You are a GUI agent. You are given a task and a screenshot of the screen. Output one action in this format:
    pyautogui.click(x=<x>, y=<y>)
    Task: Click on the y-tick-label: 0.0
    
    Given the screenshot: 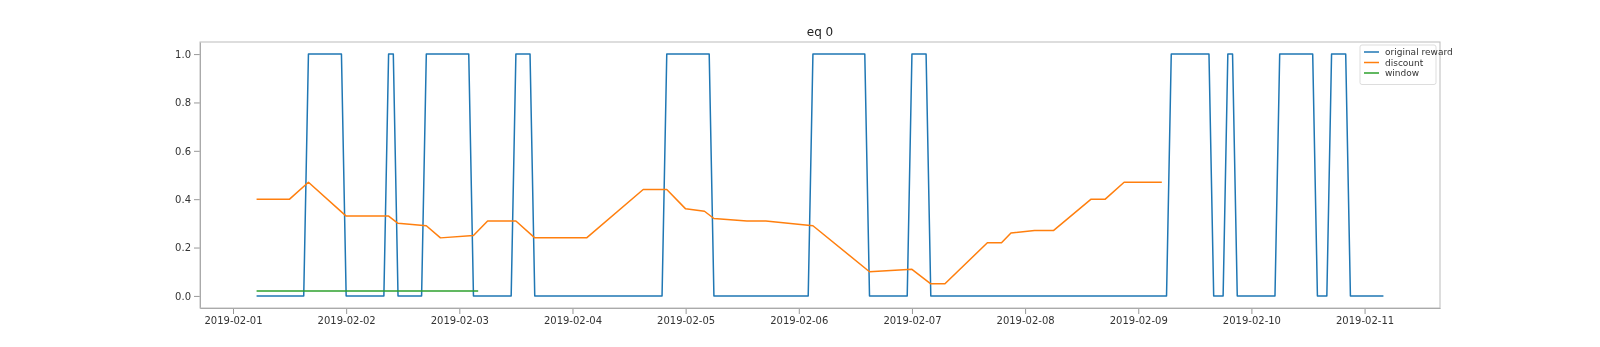 What is the action you would take?
    pyautogui.click(x=183, y=296)
    